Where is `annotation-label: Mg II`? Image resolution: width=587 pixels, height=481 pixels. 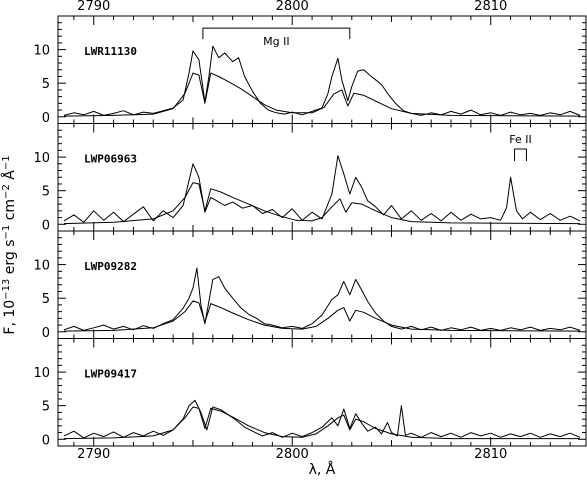 annotation-label: Mg II is located at coordinates (276, 41).